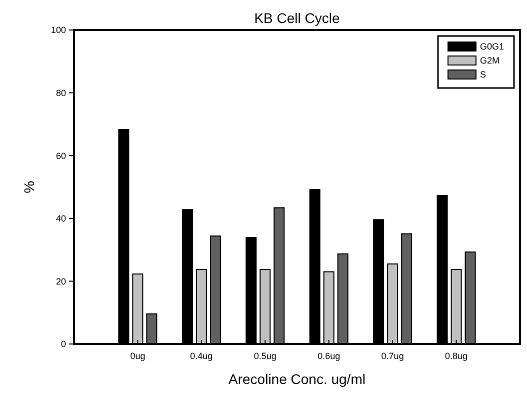 The width and height of the screenshot is (527, 404). I want to click on x-tick-label: 0.6ug, so click(329, 356).